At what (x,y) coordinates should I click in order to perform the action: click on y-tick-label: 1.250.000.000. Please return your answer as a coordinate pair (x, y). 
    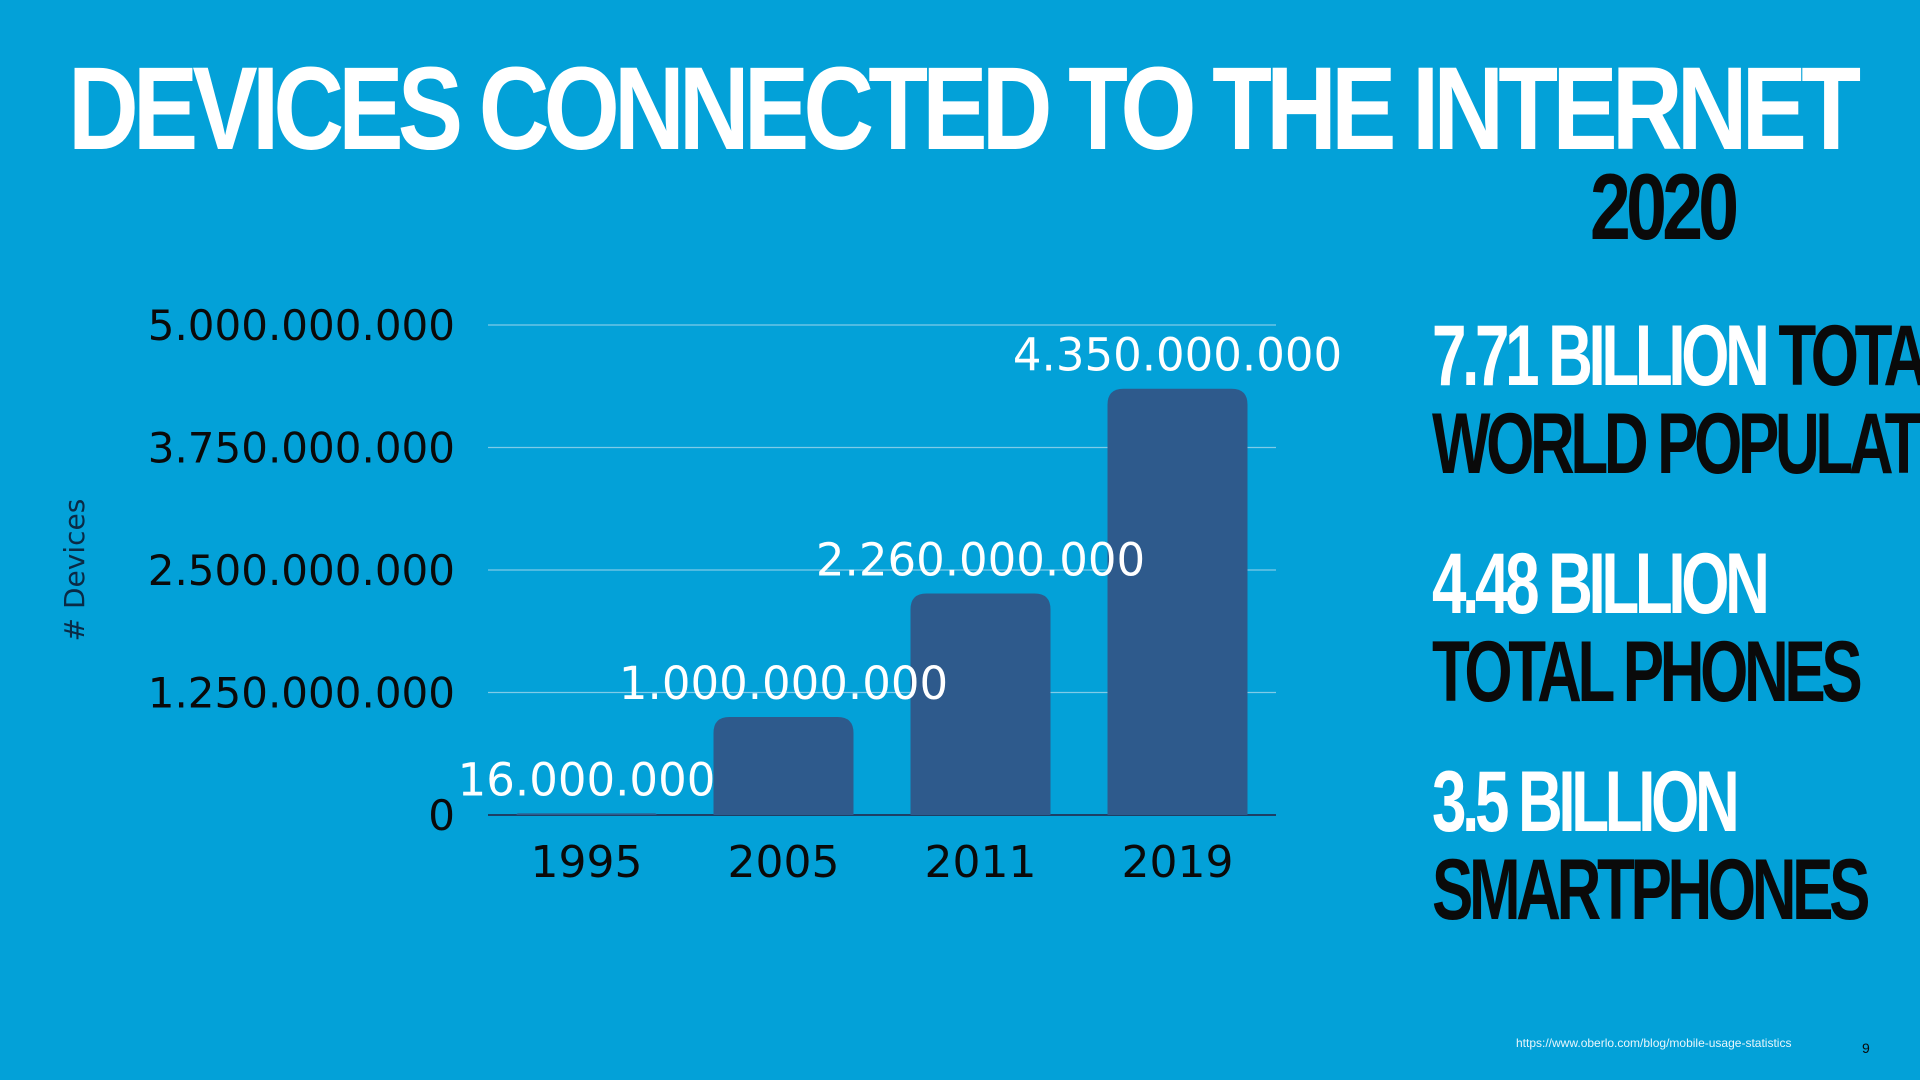
    Looking at the image, I should click on (301, 693).